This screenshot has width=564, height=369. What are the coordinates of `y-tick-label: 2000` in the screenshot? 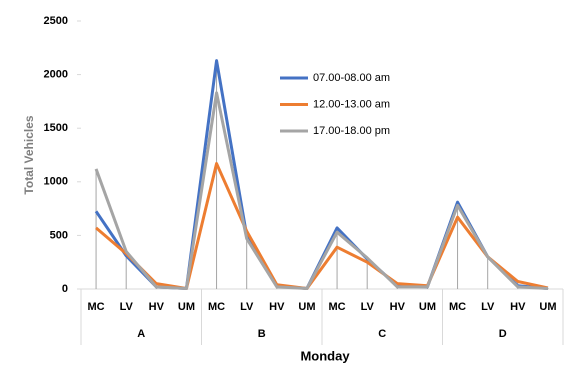 It's located at (56, 75).